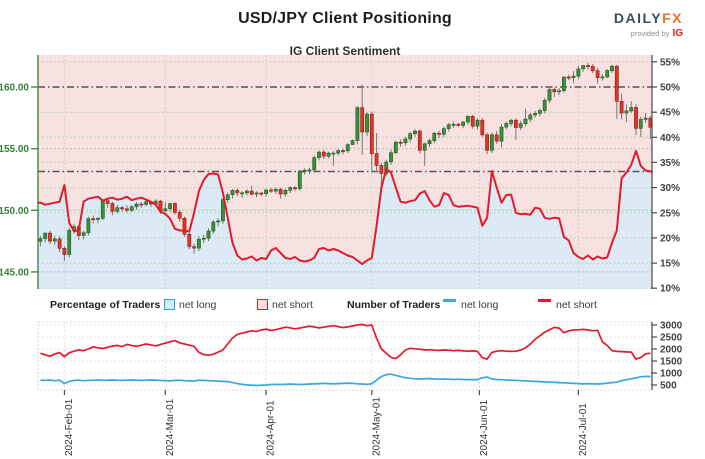 The height and width of the screenshot is (459, 705). I want to click on legend-num-net-short-label: net short, so click(576, 305).